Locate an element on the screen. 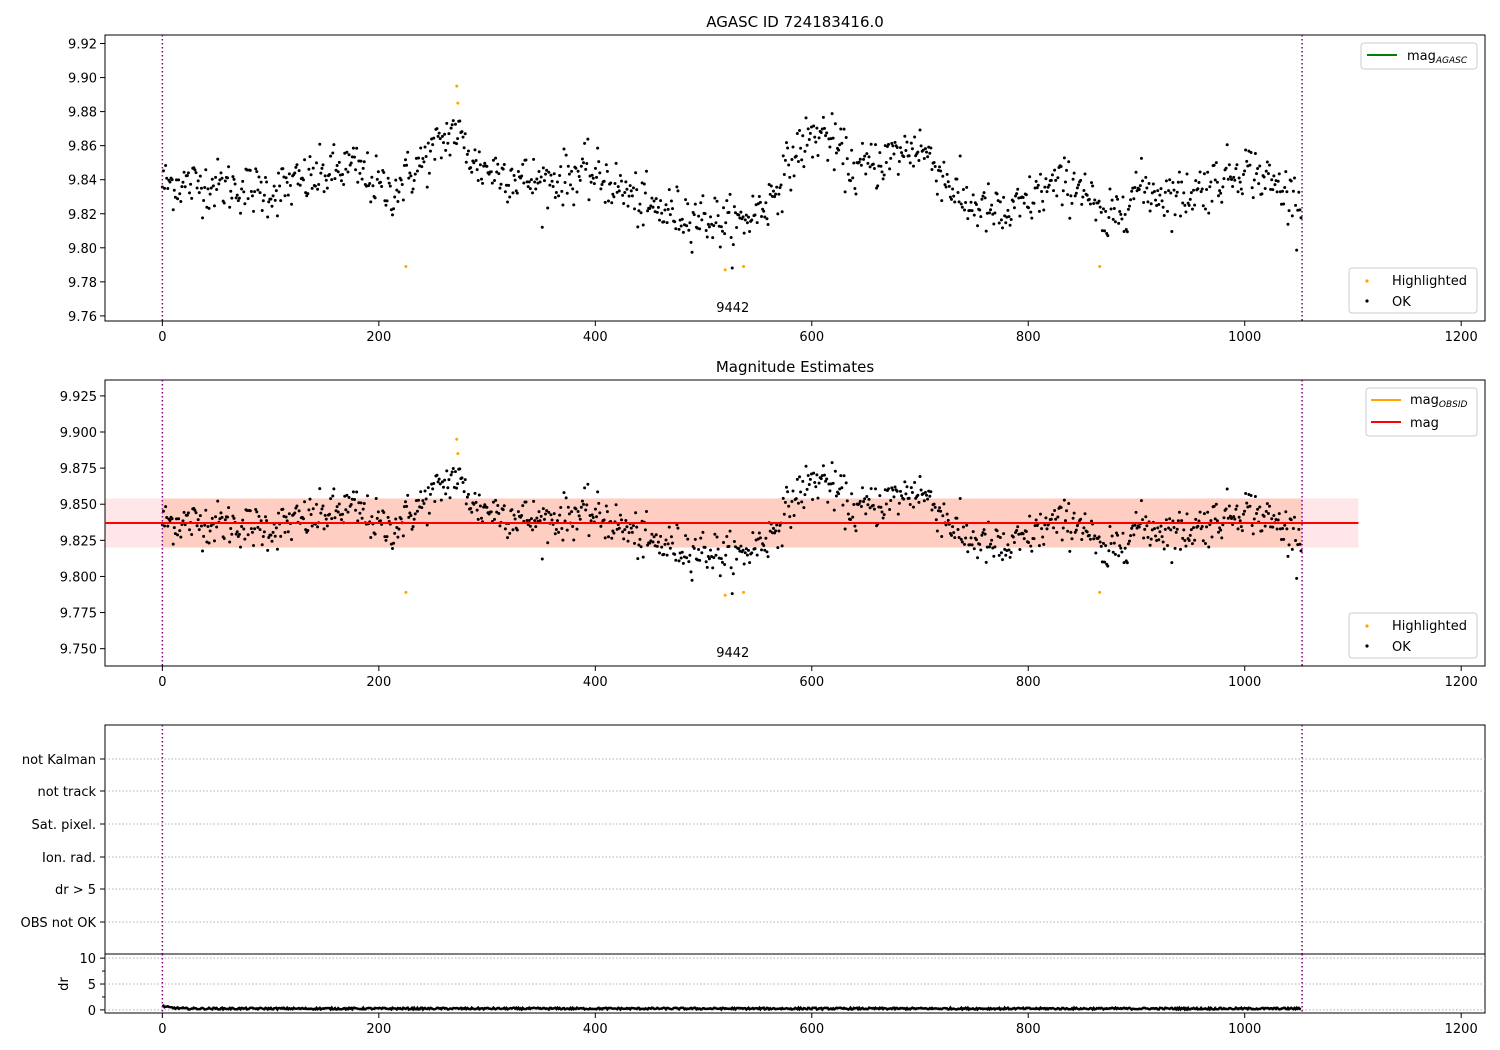 Image resolution: width=1500 pixels, height=1050 pixels. highlighted-point is located at coordinates (458, 103).